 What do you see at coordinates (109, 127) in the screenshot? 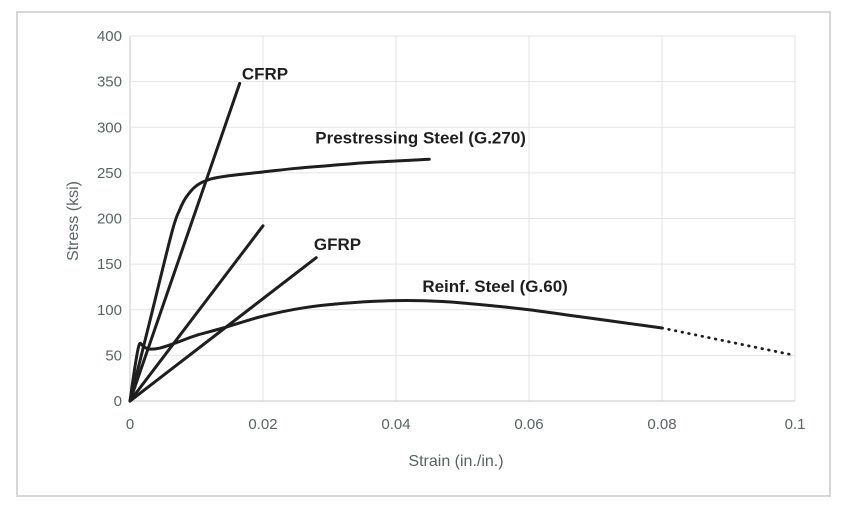
I see `y-tick-label: 300` at bounding box center [109, 127].